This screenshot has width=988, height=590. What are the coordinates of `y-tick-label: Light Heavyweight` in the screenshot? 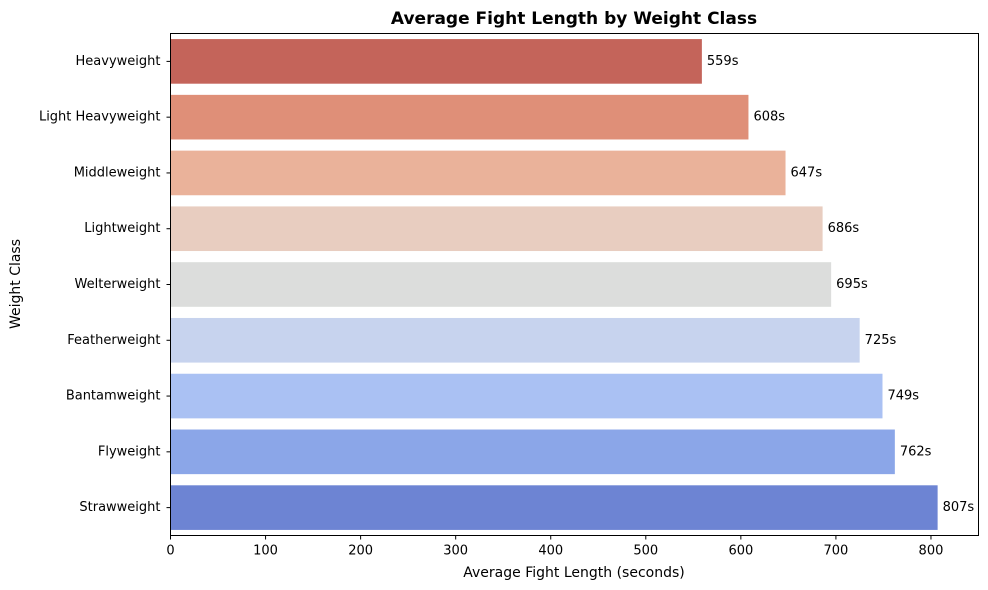 It's located at (100, 117).